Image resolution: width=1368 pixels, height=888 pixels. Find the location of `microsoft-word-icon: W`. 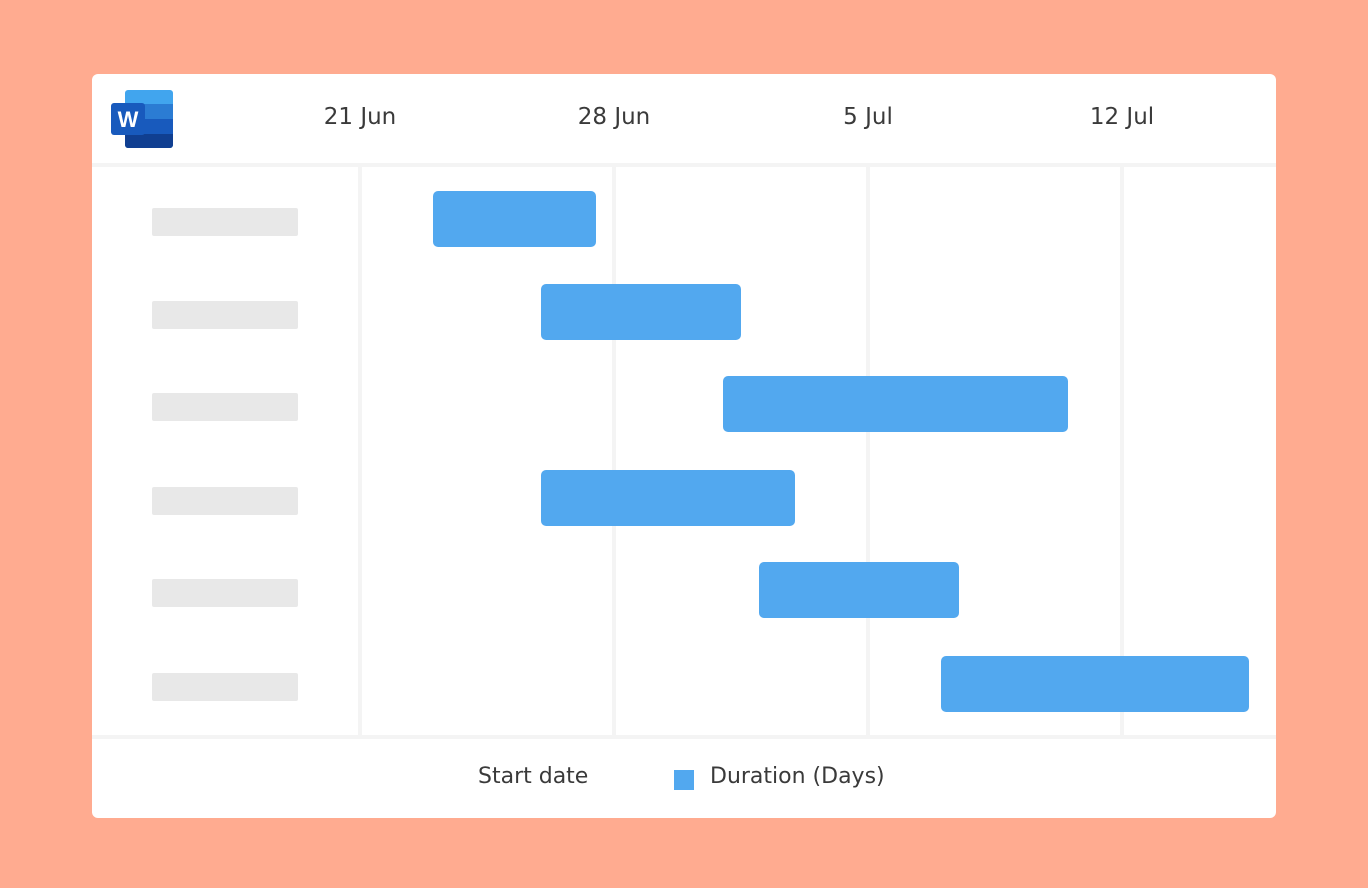

microsoft-word-icon: W is located at coordinates (142, 119).